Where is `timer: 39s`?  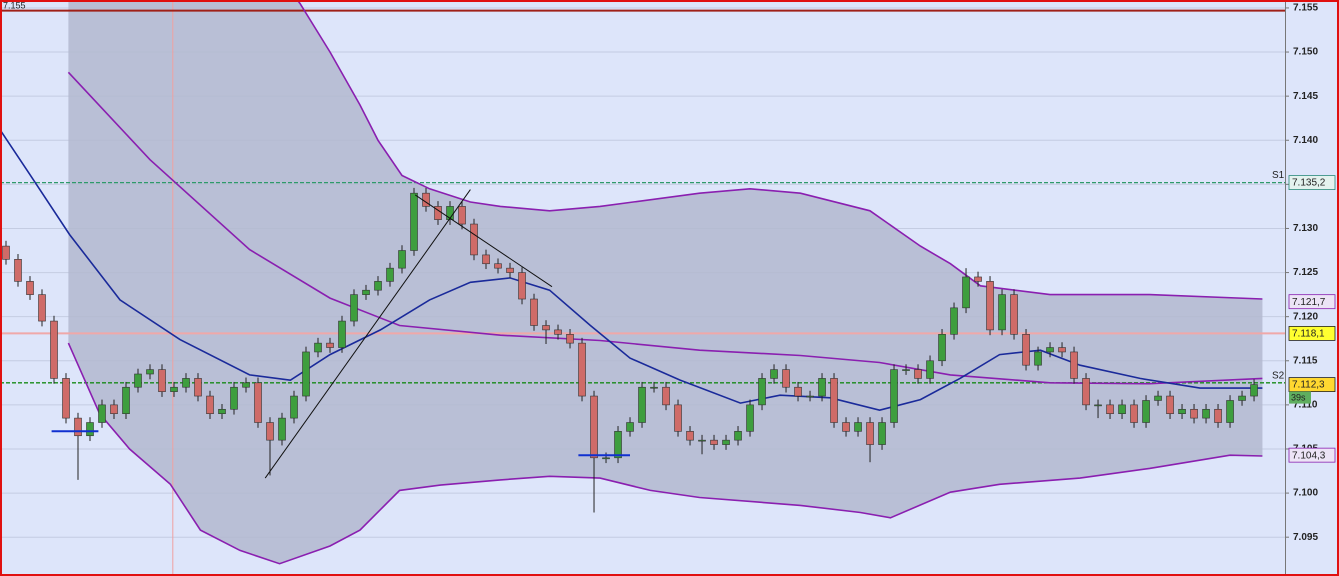 timer: 39s is located at coordinates (1298, 397).